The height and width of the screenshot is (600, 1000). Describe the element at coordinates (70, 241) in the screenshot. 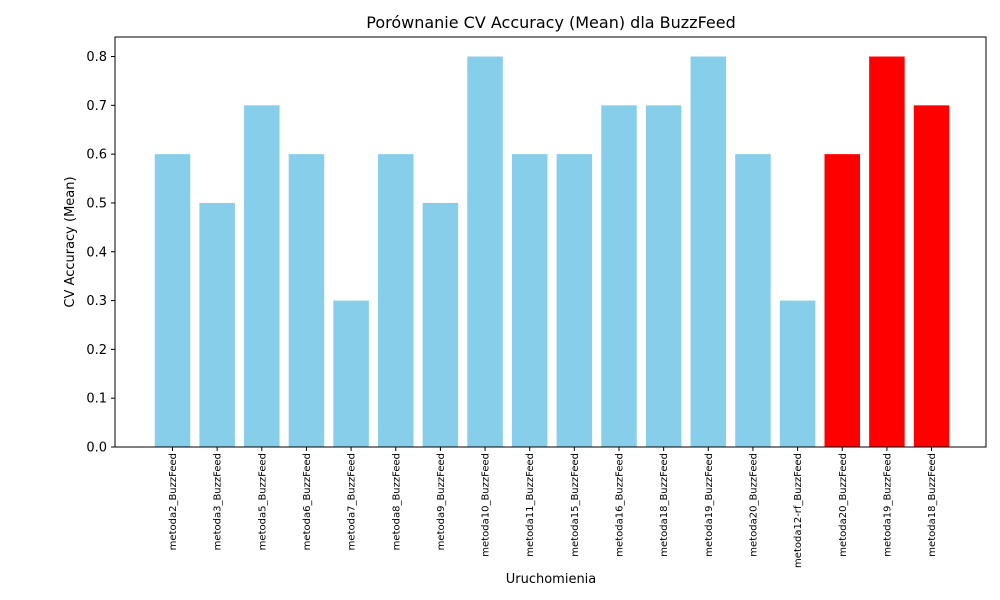

I see `y-axis-label: CV Accuracy (Mean)` at that location.